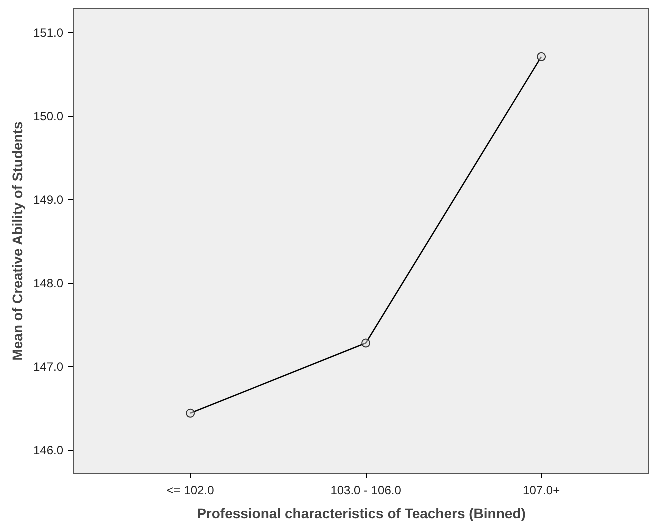 This screenshot has width=649, height=524. I want to click on x-axis-title: Professional characteristics of Teachers (Binned), so click(361, 514).